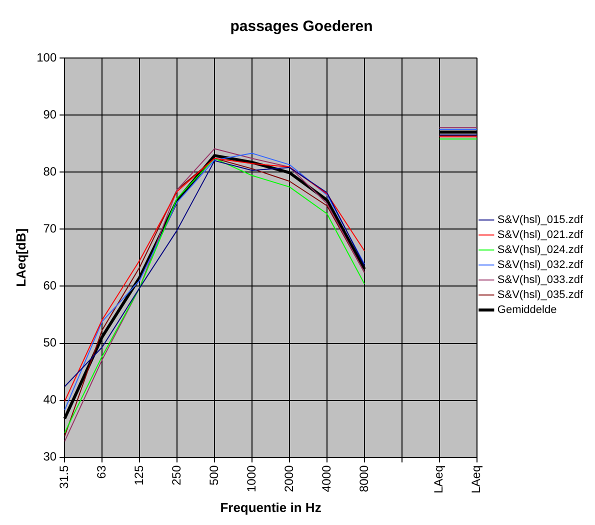 The image size is (595, 525). Describe the element at coordinates (540, 220) in the screenshot. I see `legend-label: S&V(hsl)_015.zdf` at that location.